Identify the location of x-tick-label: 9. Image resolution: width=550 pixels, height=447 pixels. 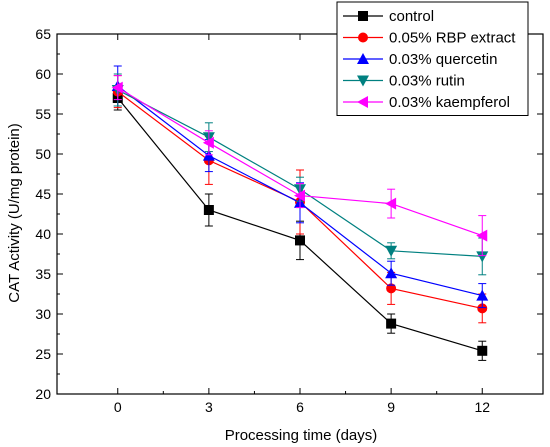
(391, 407).